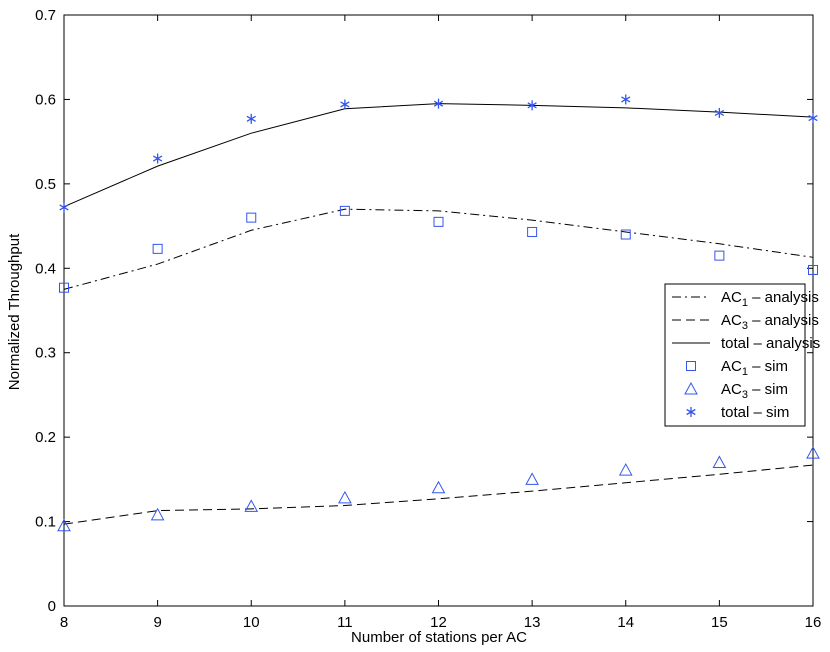  Describe the element at coordinates (345, 622) in the screenshot. I see `x-tick-label: 11` at that location.